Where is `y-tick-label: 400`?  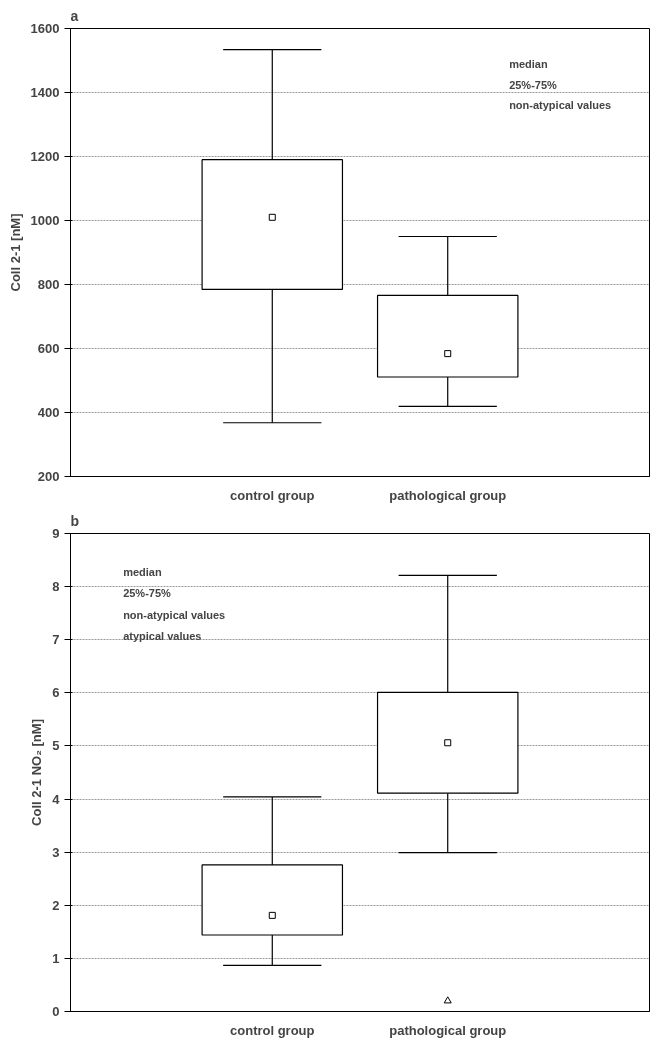 y-tick-label: 400 is located at coordinates (48, 412).